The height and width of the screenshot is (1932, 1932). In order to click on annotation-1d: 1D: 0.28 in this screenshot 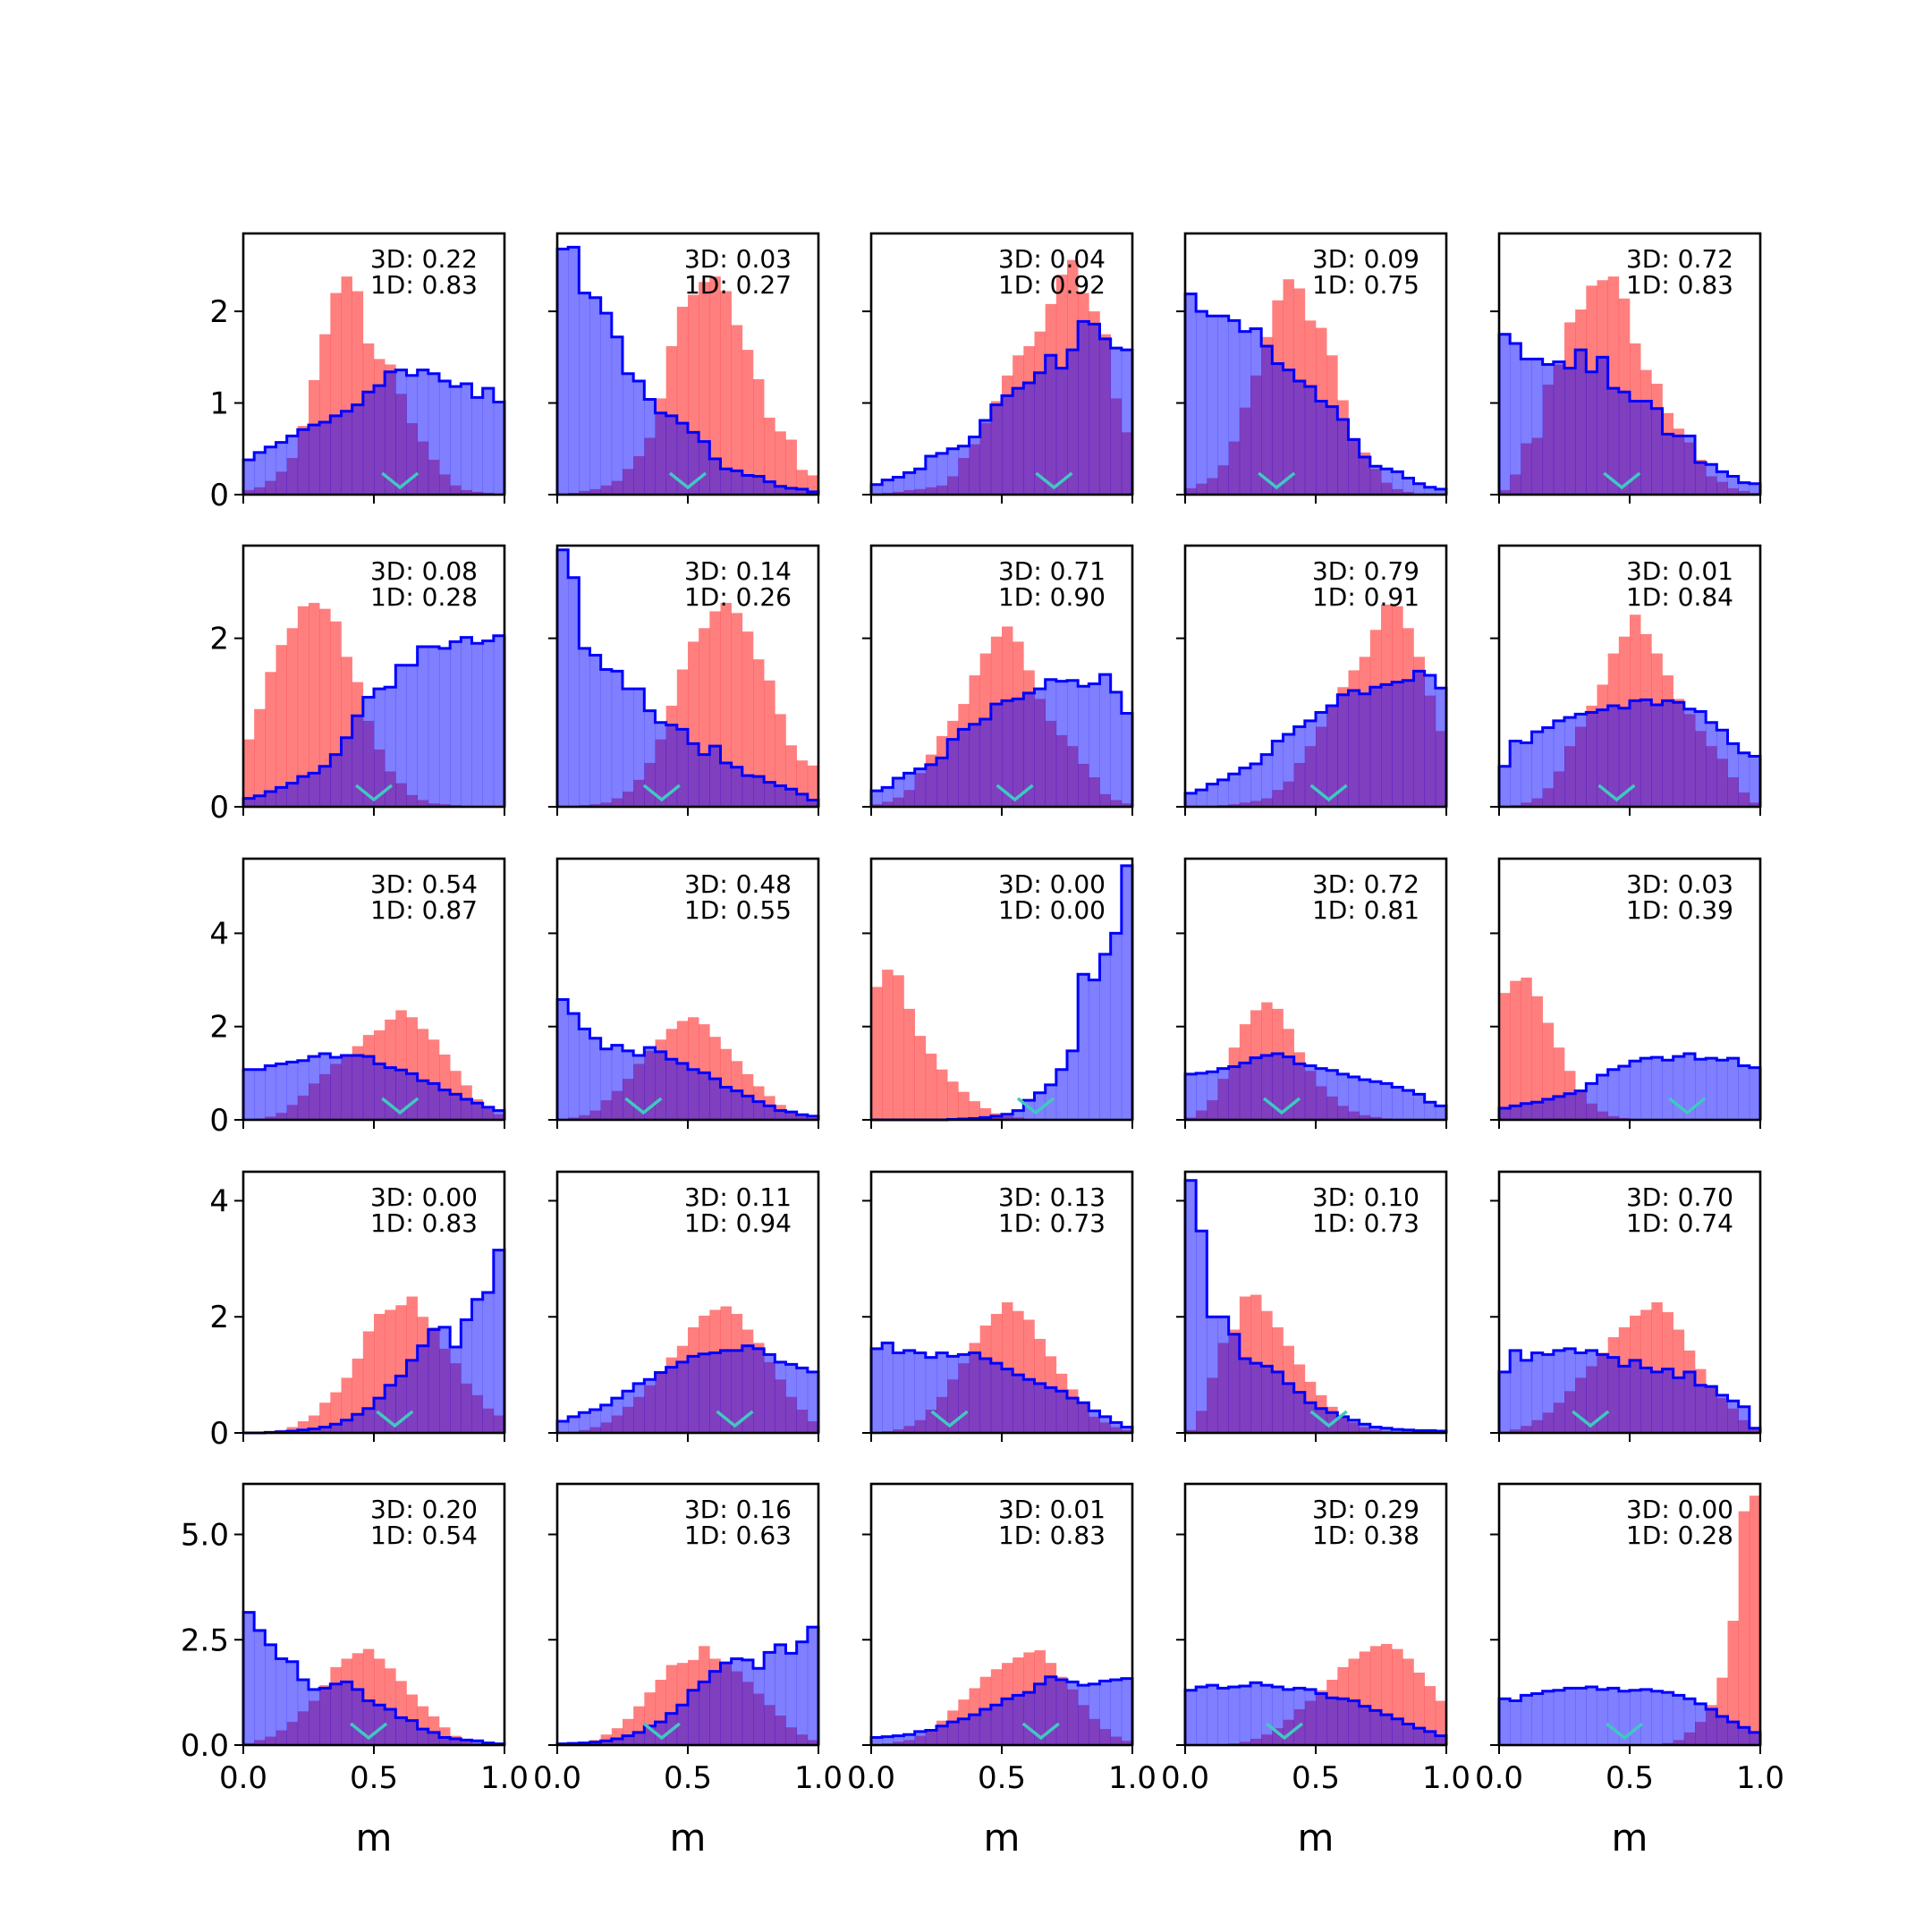, I will do `click(1679, 1535)`.